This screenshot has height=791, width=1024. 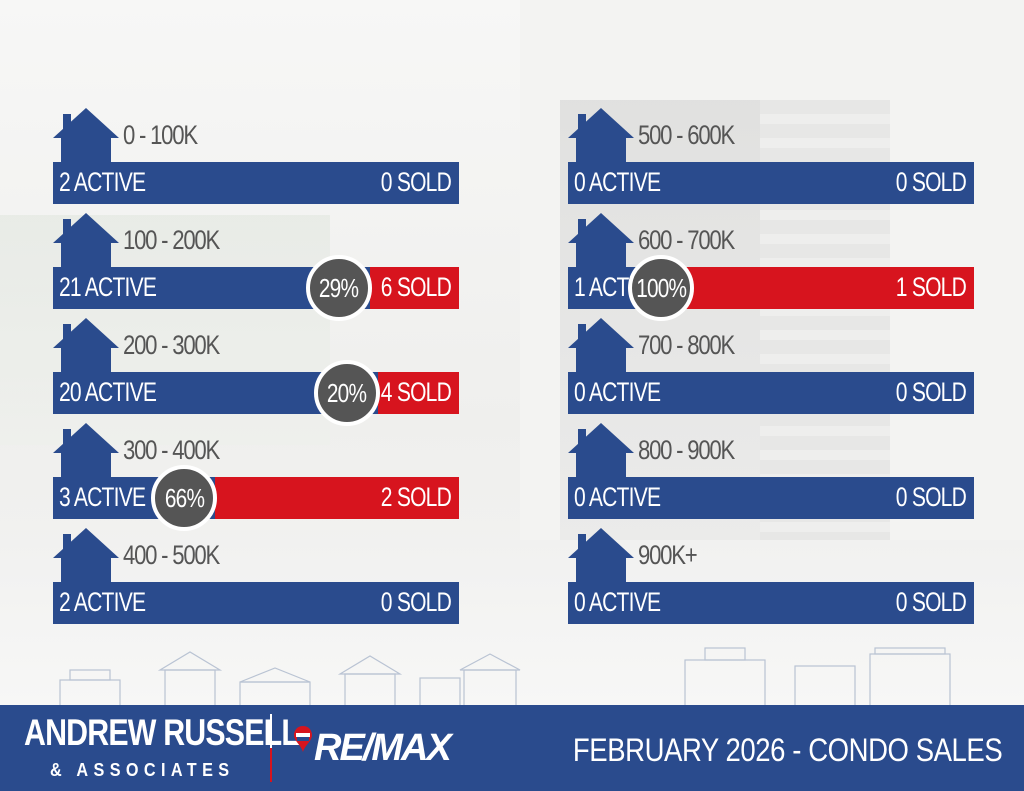 What do you see at coordinates (171, 240) in the screenshot?
I see `price-range-label: 100 - 200K` at bounding box center [171, 240].